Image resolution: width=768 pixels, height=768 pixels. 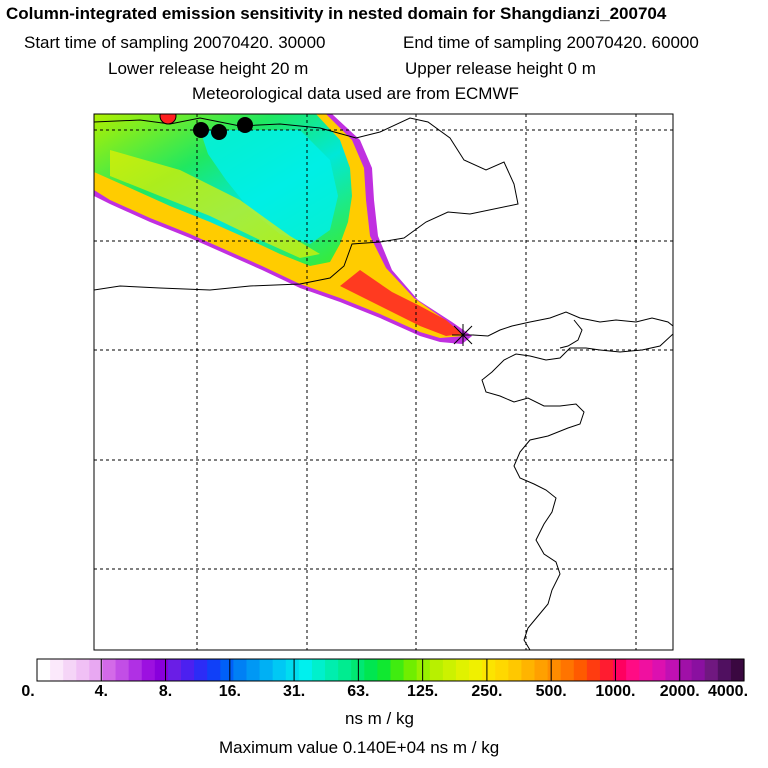 I want to click on plume-cyan-core, so click(x=269, y=187).